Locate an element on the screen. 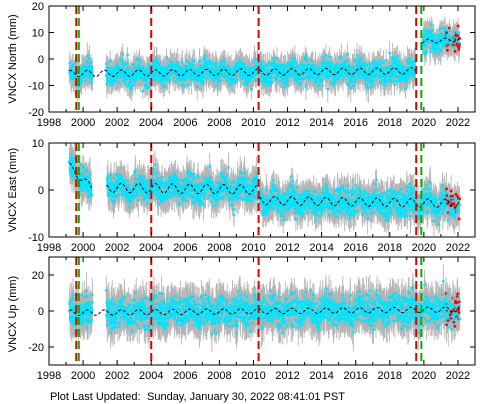  north-x-tick-label: 2008 is located at coordinates (219, 123).